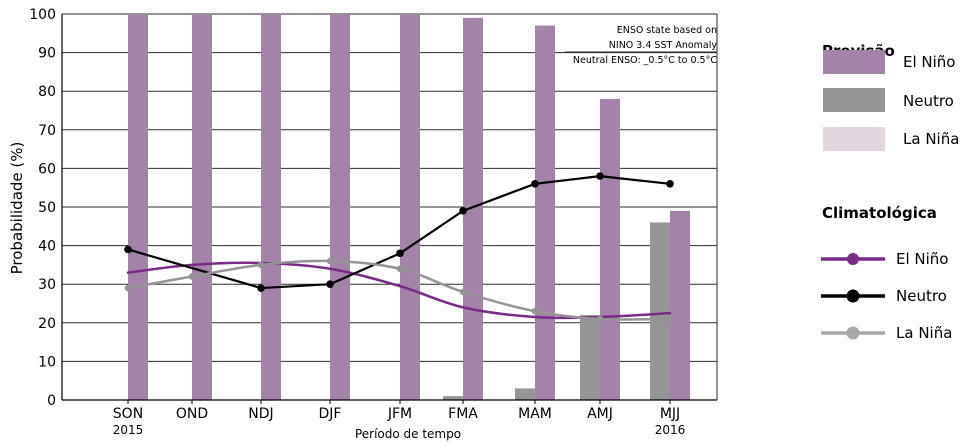  What do you see at coordinates (600, 176) in the screenshot?
I see `point-neutro-amj` at bounding box center [600, 176].